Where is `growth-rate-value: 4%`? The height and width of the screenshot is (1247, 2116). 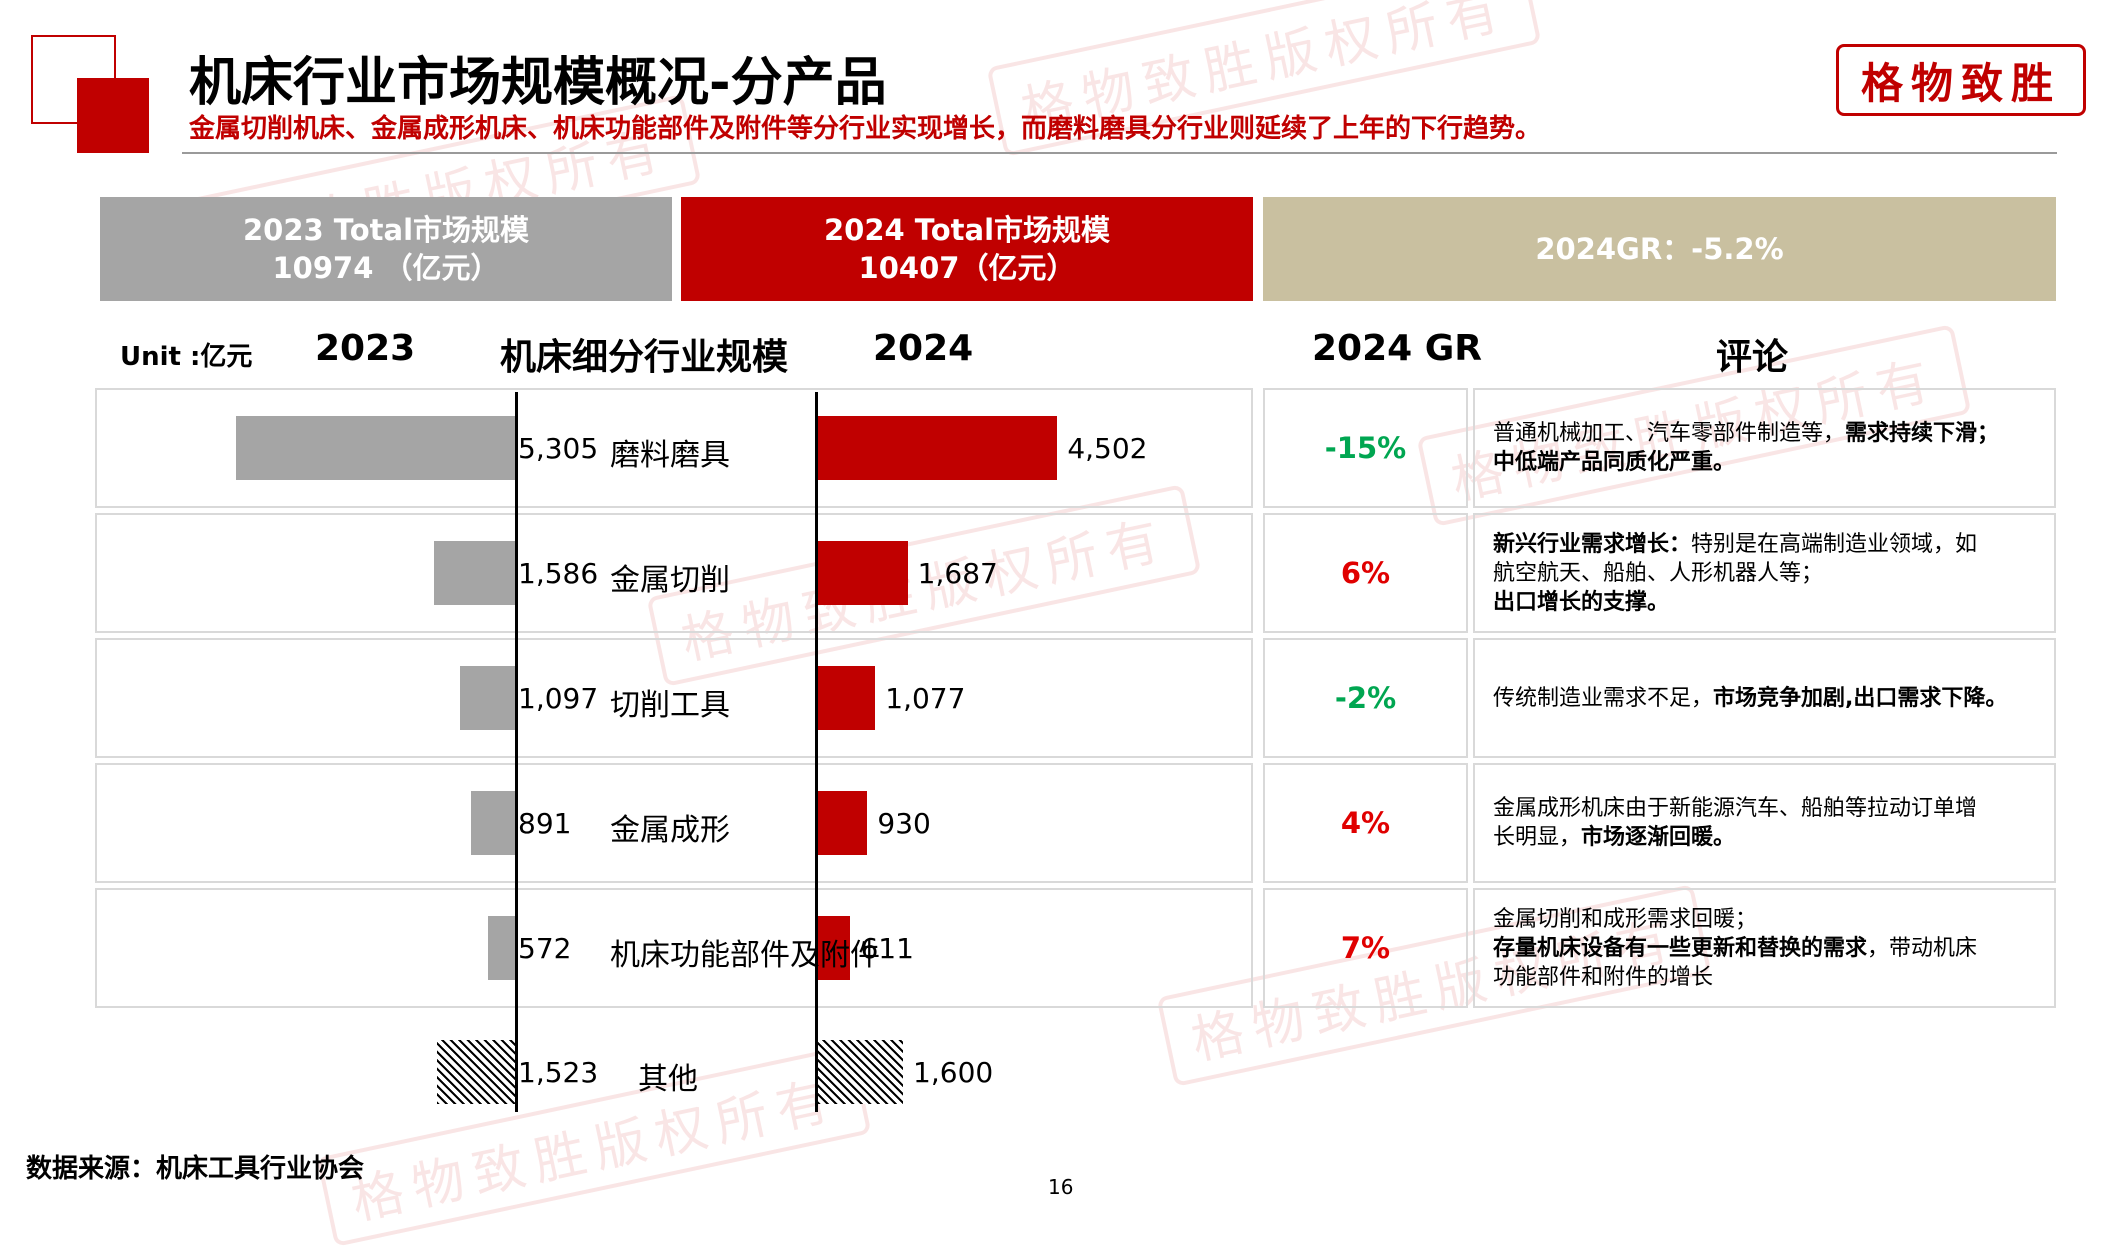
growth-rate-value: 4% is located at coordinates (1365, 823).